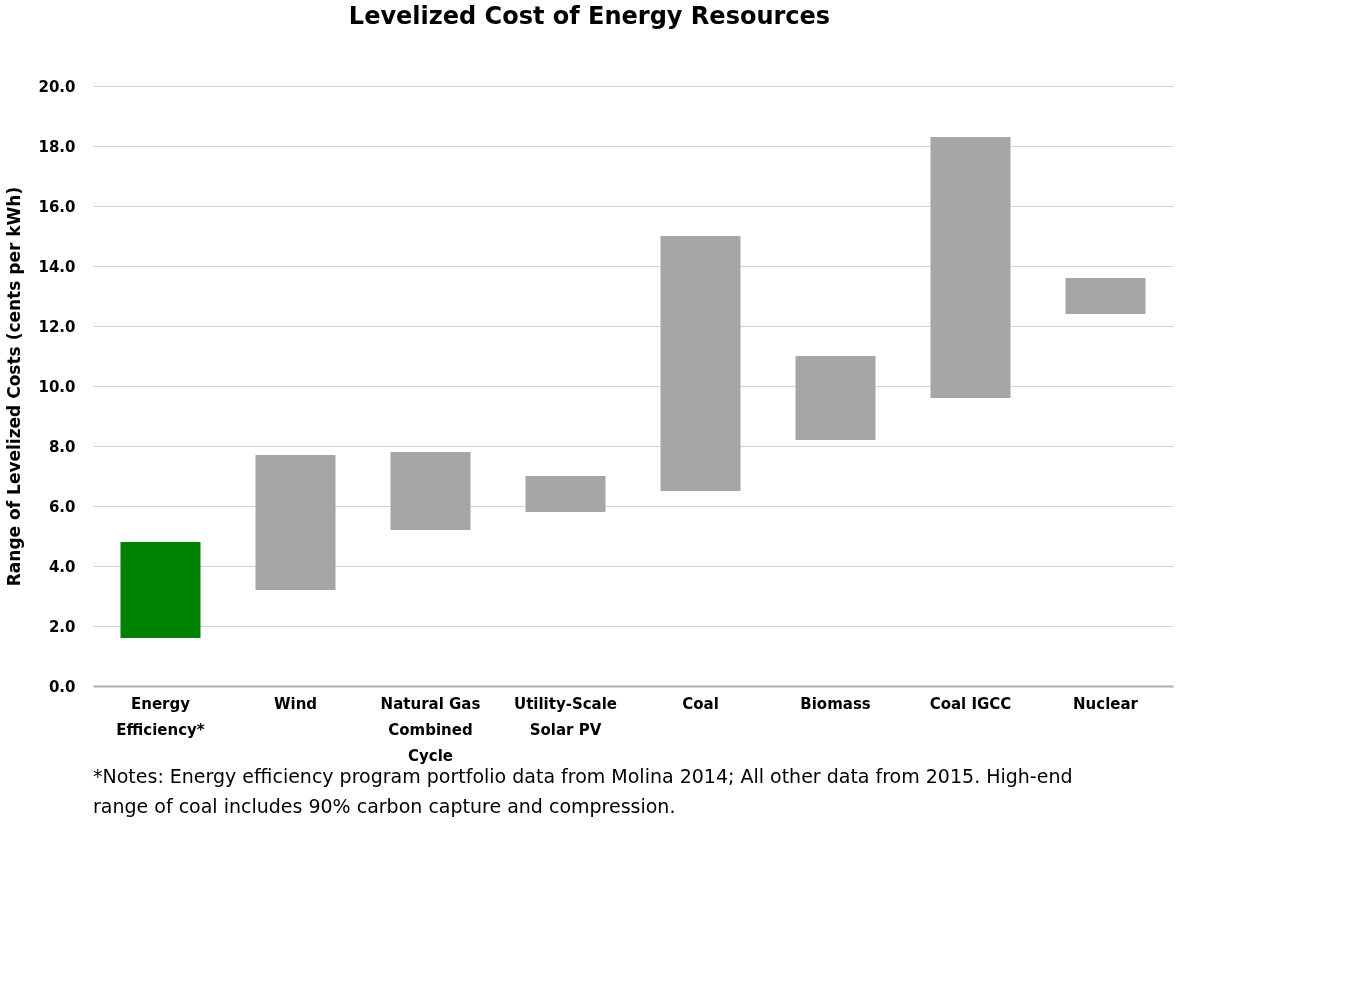  I want to click on y-tick-label: 18.0, so click(57, 146).